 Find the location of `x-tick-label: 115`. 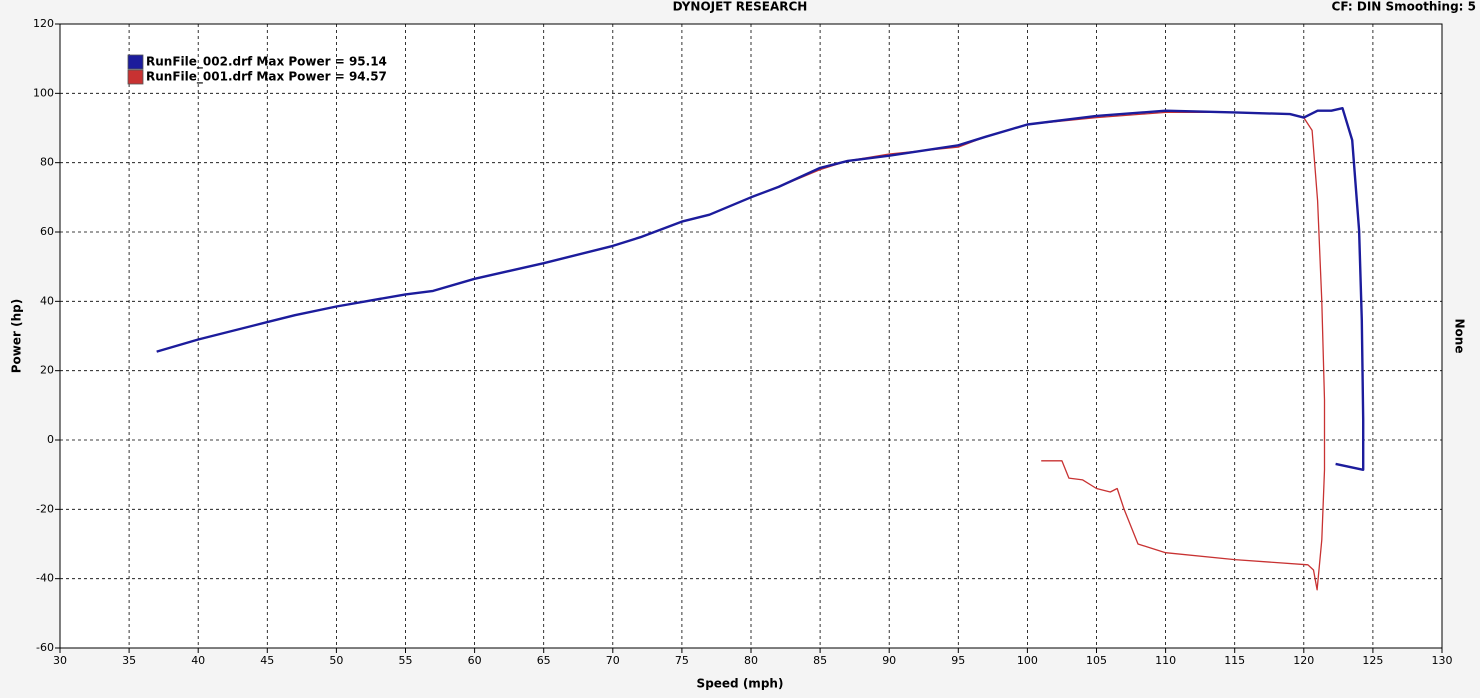

x-tick-label: 115 is located at coordinates (1234, 660).